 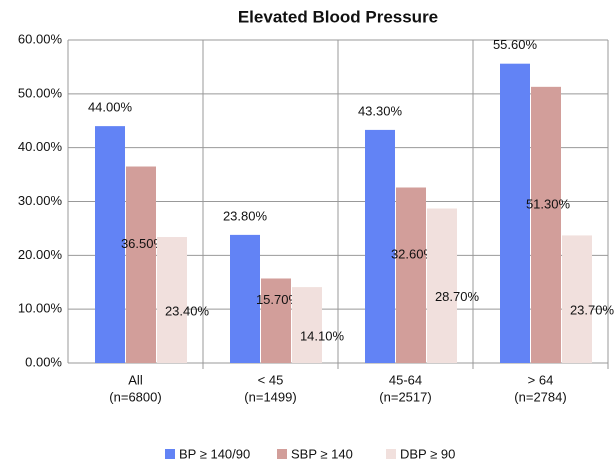 I want to click on x-tick-label: > 64, so click(x=541, y=379).